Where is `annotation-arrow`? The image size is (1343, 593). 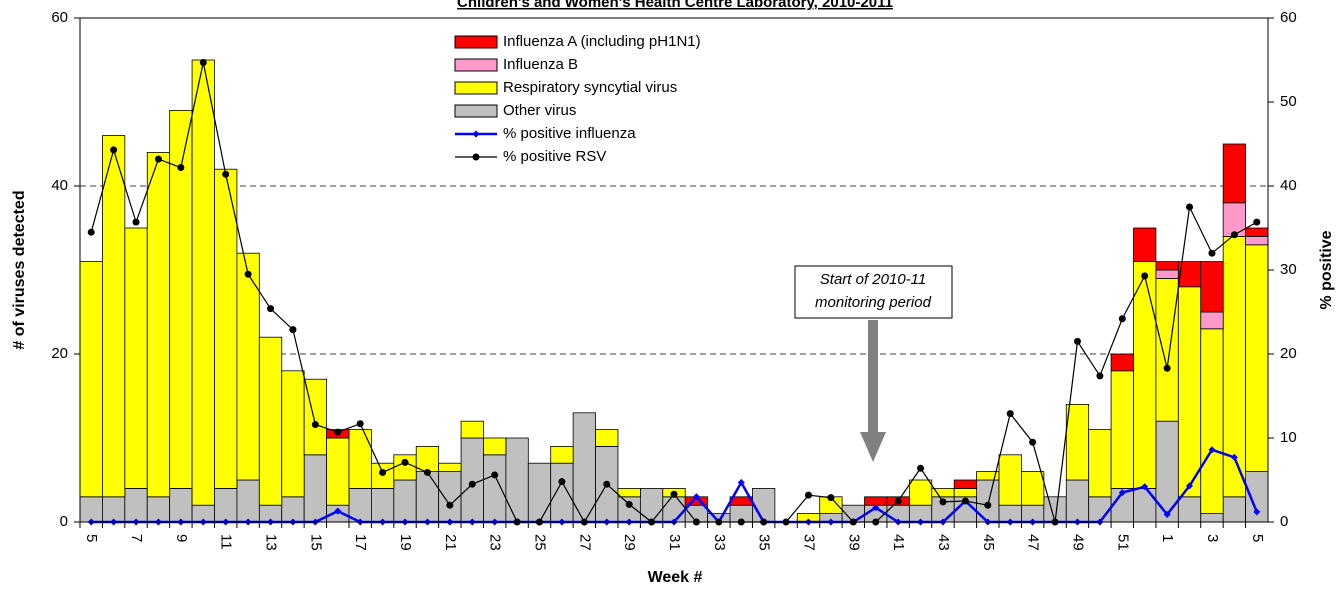 annotation-arrow is located at coordinates (873, 391).